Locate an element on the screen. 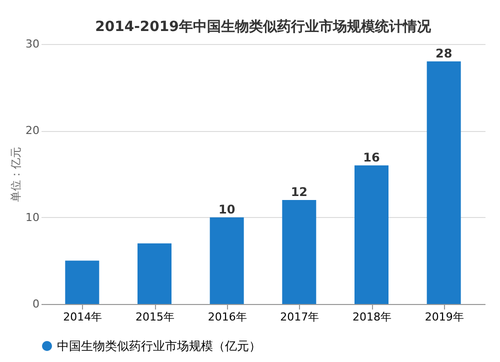 The height and width of the screenshot is (362, 500). data-label: 10 is located at coordinates (227, 209).